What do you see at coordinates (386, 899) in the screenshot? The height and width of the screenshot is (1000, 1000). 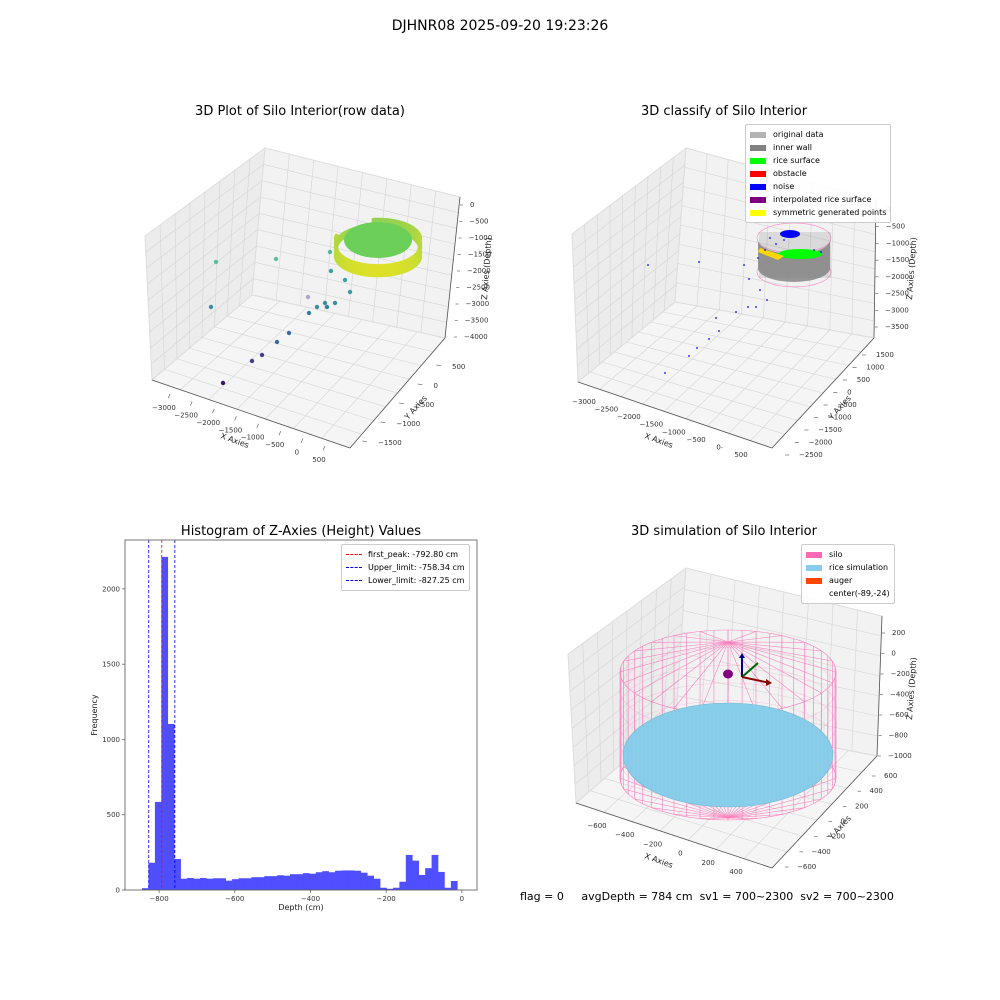 I see `histogram-xtick-label: −200` at bounding box center [386, 899].